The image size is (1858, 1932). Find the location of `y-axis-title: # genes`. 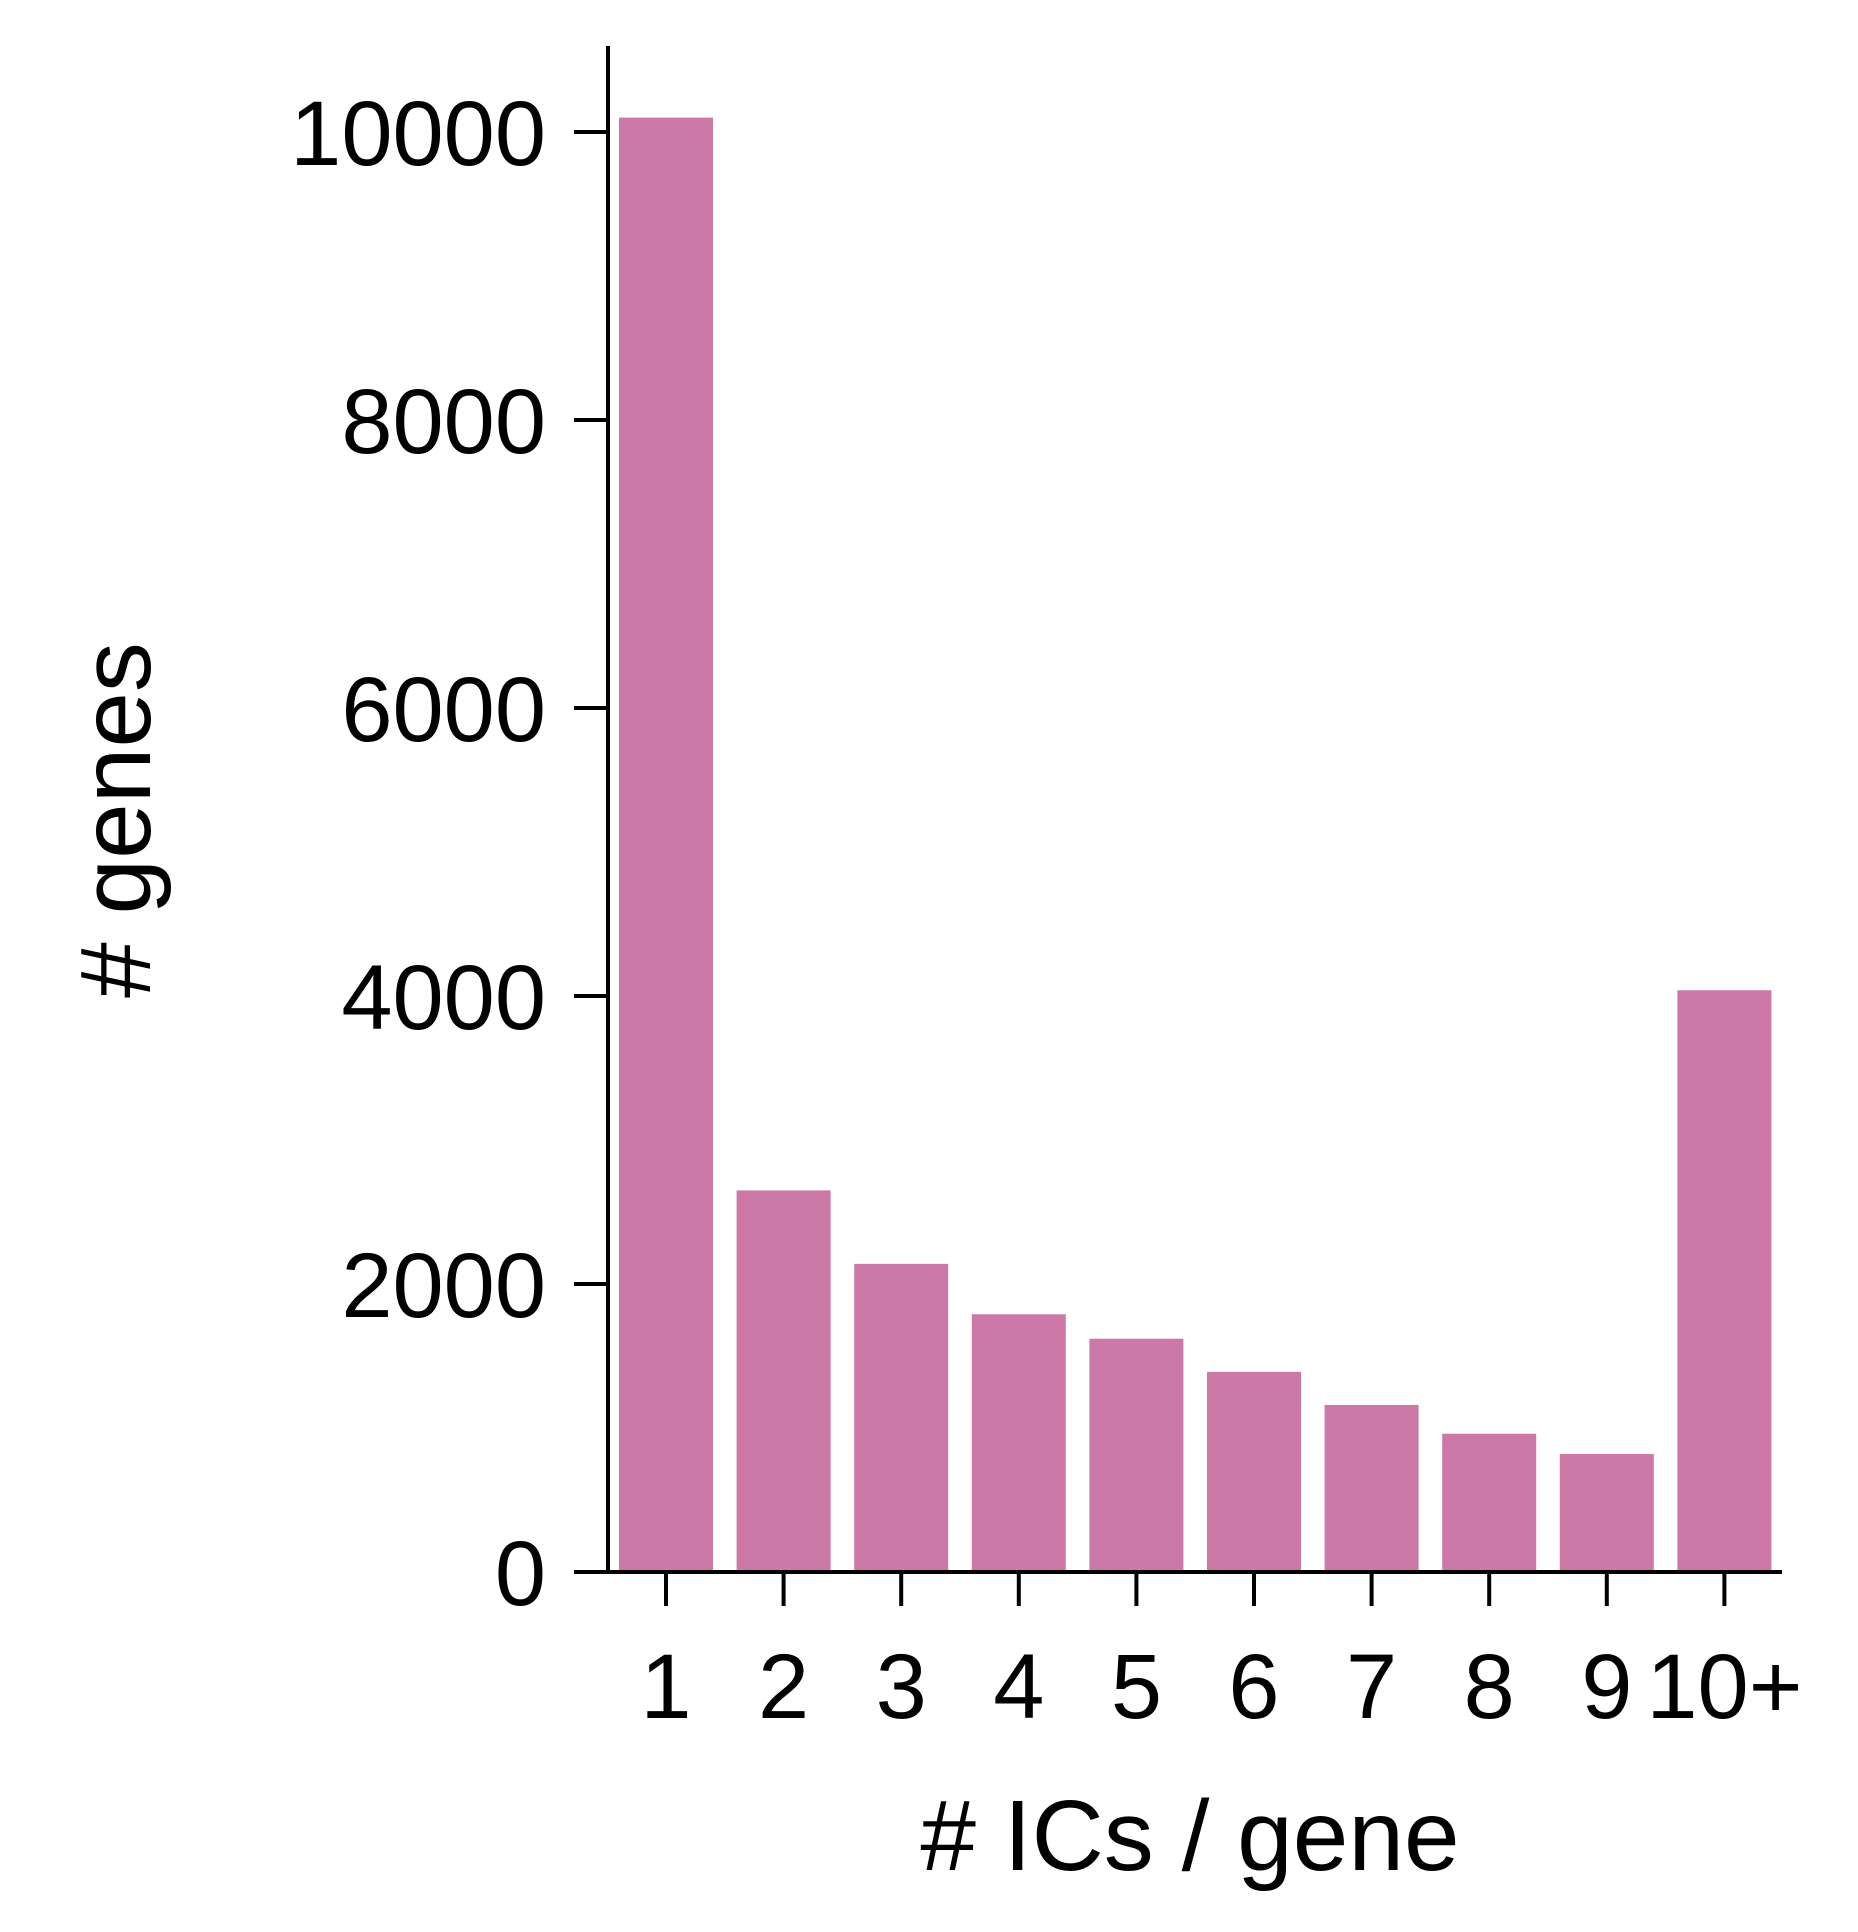

y-axis-title: # genes is located at coordinates (116, 820).